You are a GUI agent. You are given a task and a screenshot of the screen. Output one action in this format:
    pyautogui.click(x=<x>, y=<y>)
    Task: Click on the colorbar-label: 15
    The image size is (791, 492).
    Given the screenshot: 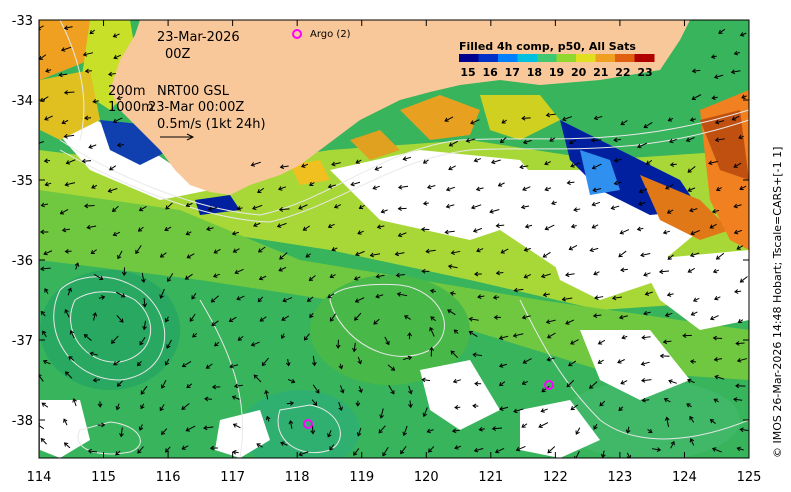 What is the action you would take?
    pyautogui.click(x=467, y=72)
    